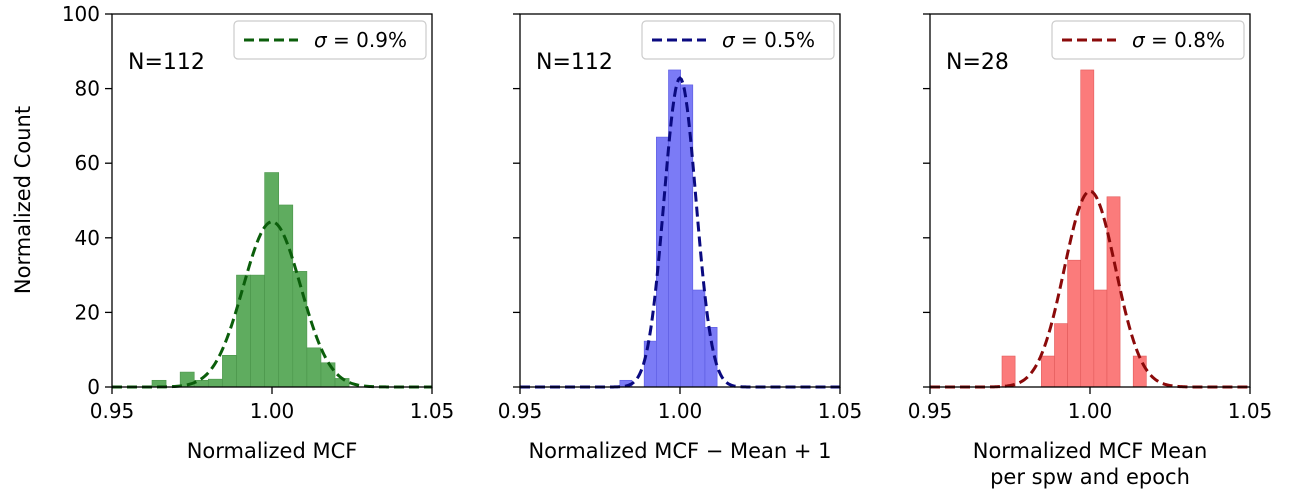  What do you see at coordinates (1090, 411) in the screenshot?
I see `x-tick-label-2-1: 1.00` at bounding box center [1090, 411].